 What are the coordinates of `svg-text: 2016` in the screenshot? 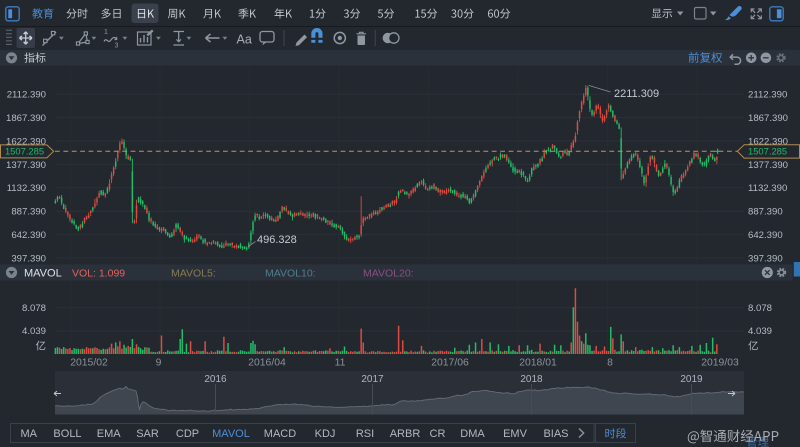 It's located at (215, 379).